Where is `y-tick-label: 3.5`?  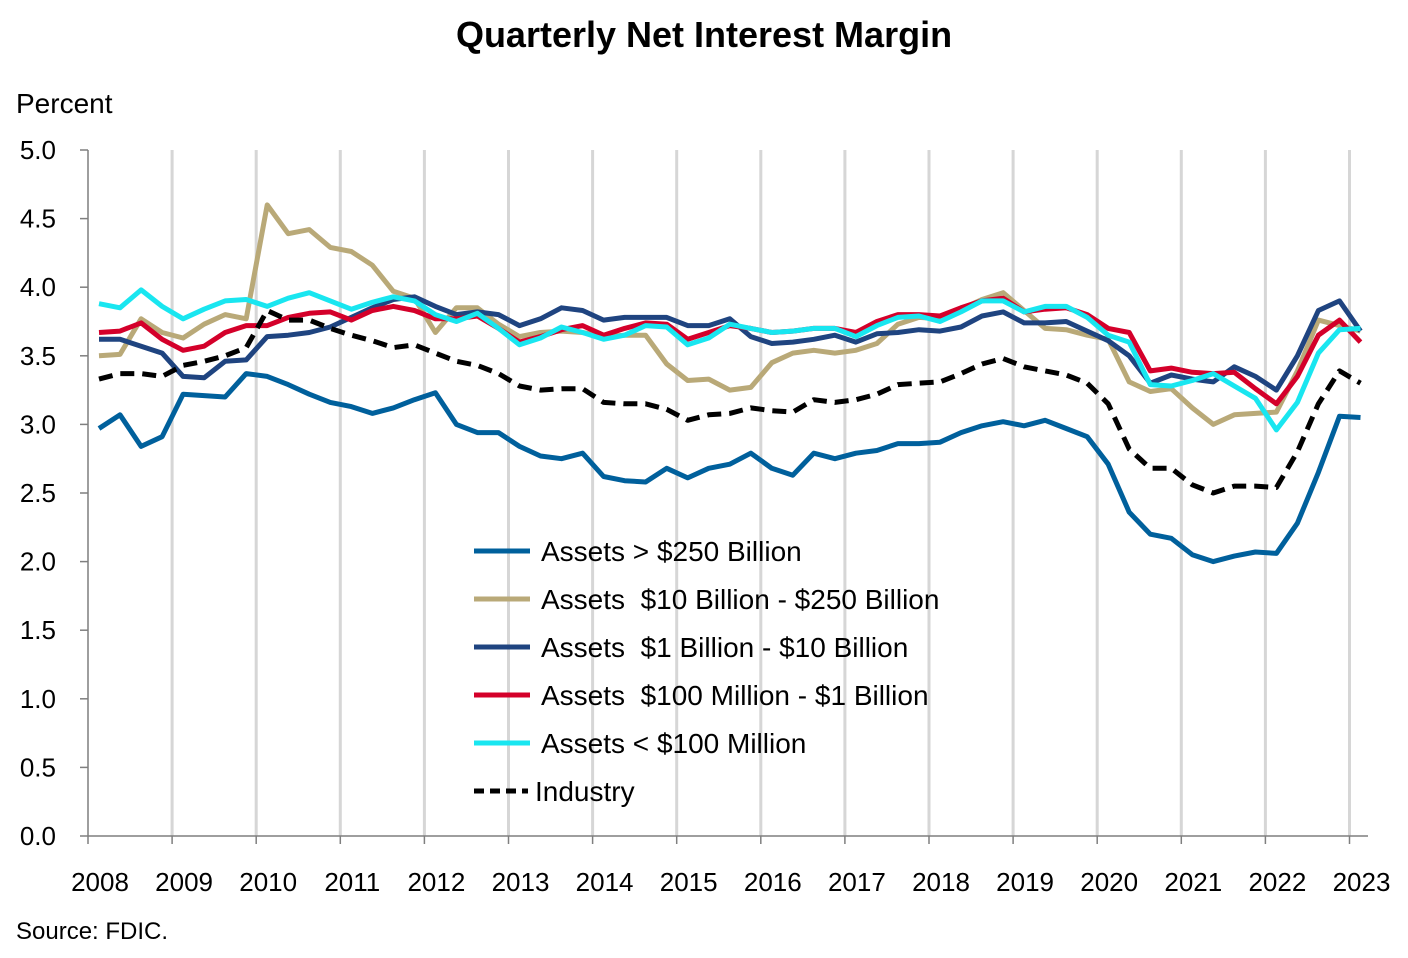 y-tick-label: 3.5 is located at coordinates (38, 356).